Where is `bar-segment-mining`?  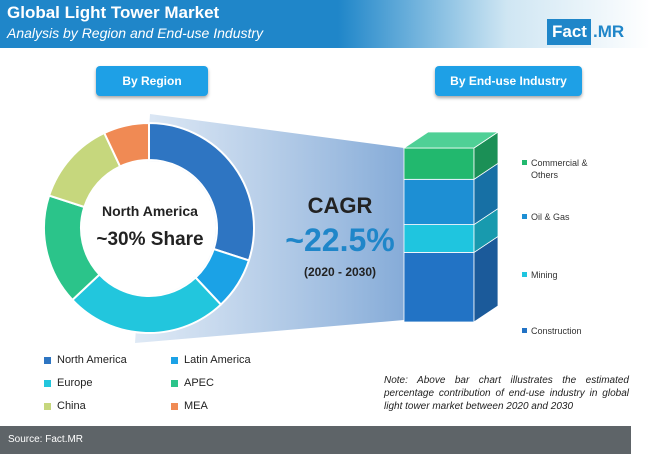
bar-segment-mining is located at coordinates (439, 238).